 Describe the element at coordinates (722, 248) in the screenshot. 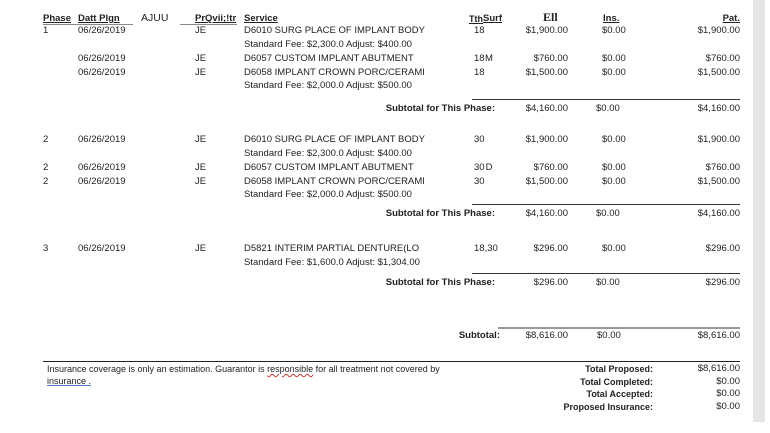

I see `row-patient: $296.00` at that location.